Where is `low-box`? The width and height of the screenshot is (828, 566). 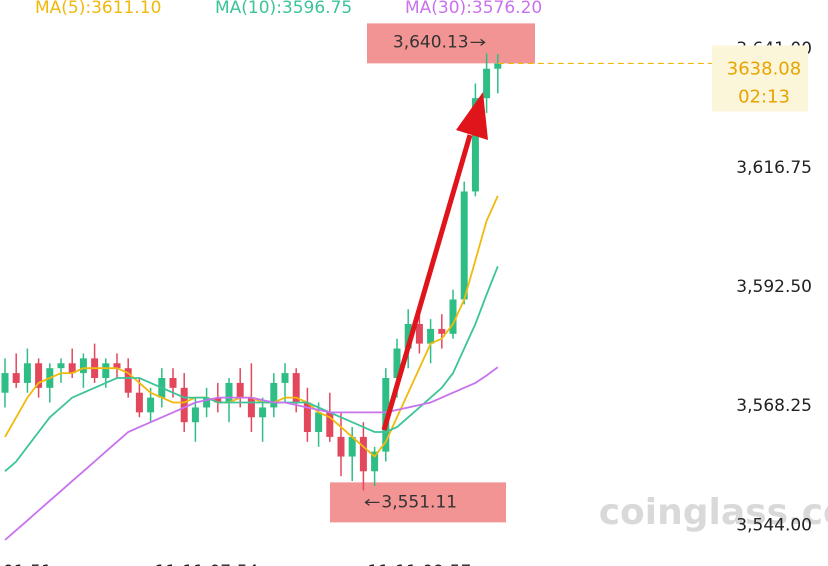 low-box is located at coordinates (418, 502).